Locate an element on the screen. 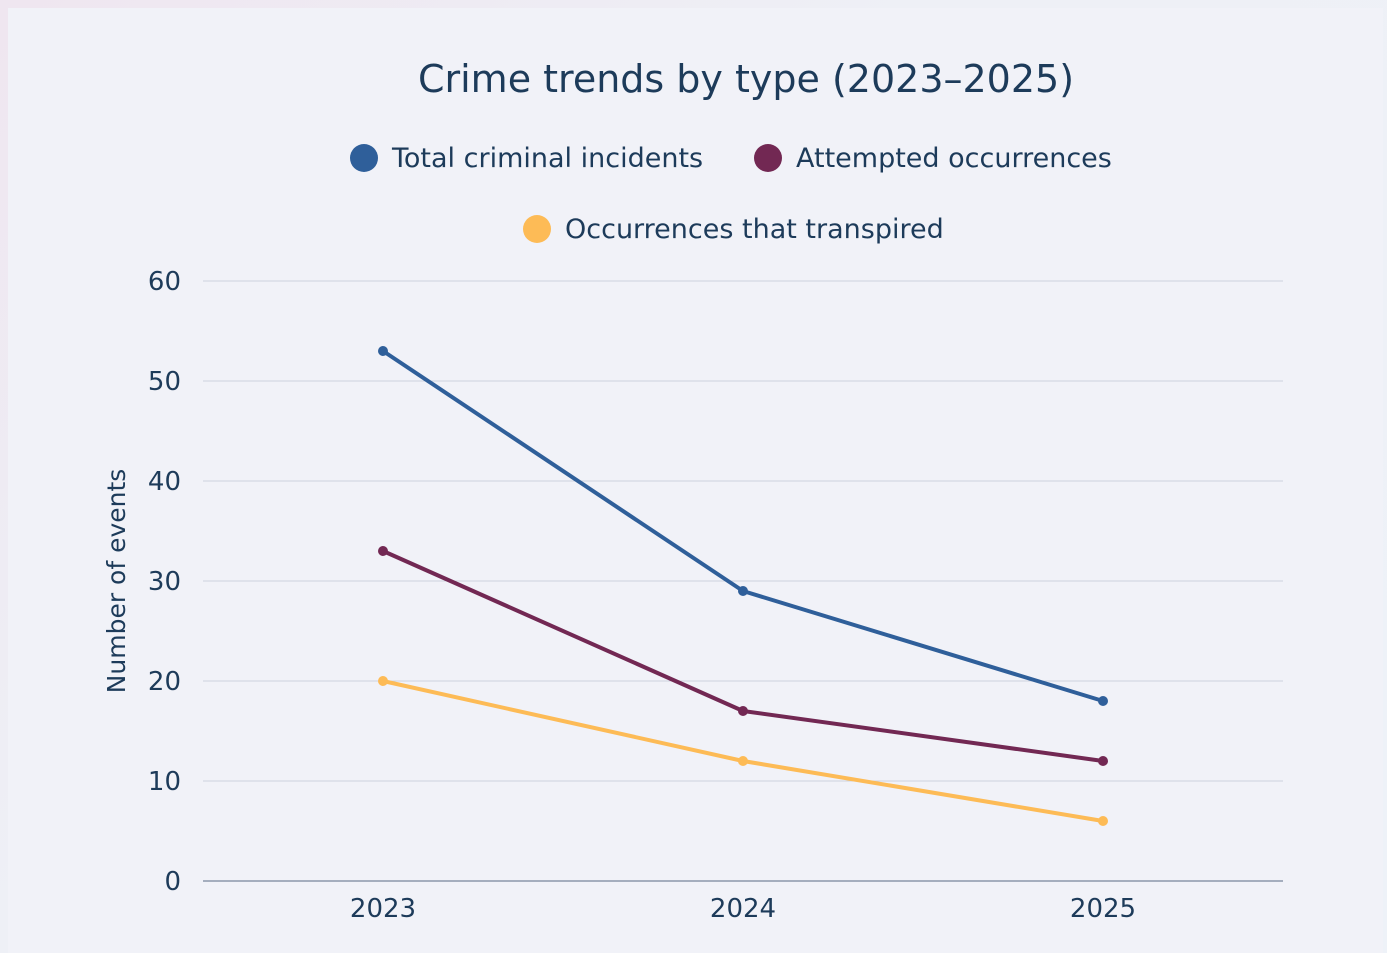 Image resolution: width=1387 pixels, height=953 pixels. y-tick-label-50: 50 is located at coordinates (164, 382).